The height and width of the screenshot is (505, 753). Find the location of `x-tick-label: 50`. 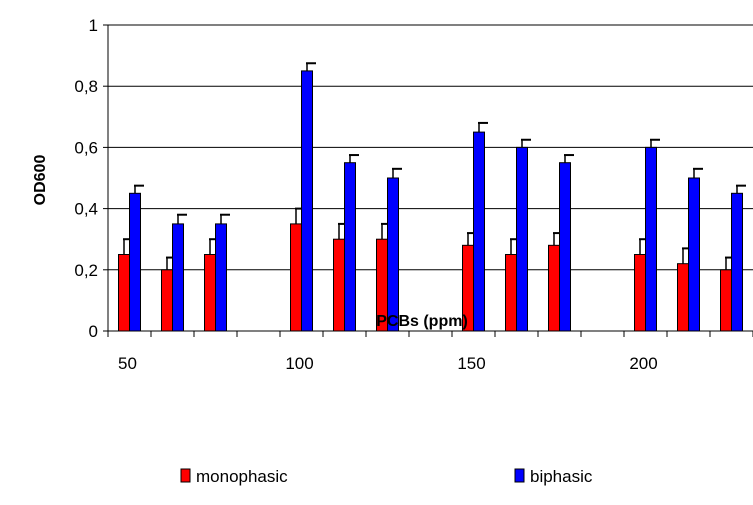

x-tick-label: 50 is located at coordinates (127, 363).